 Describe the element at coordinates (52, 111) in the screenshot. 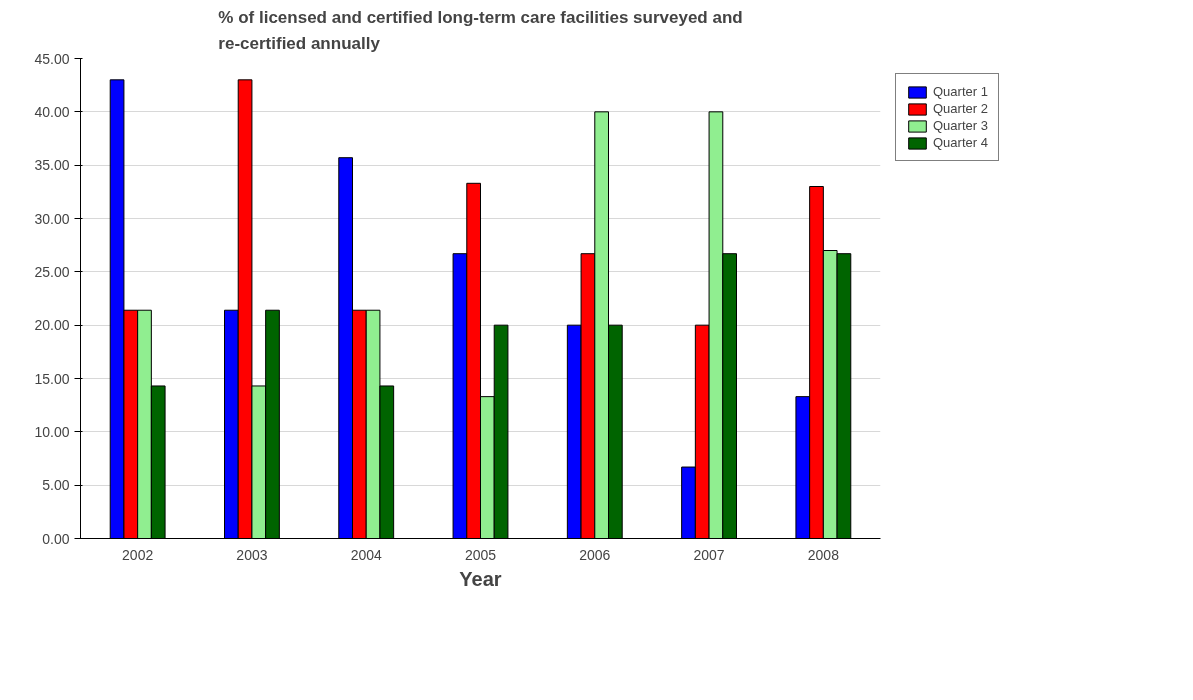

I see `y-tick-label: 40.00` at that location.